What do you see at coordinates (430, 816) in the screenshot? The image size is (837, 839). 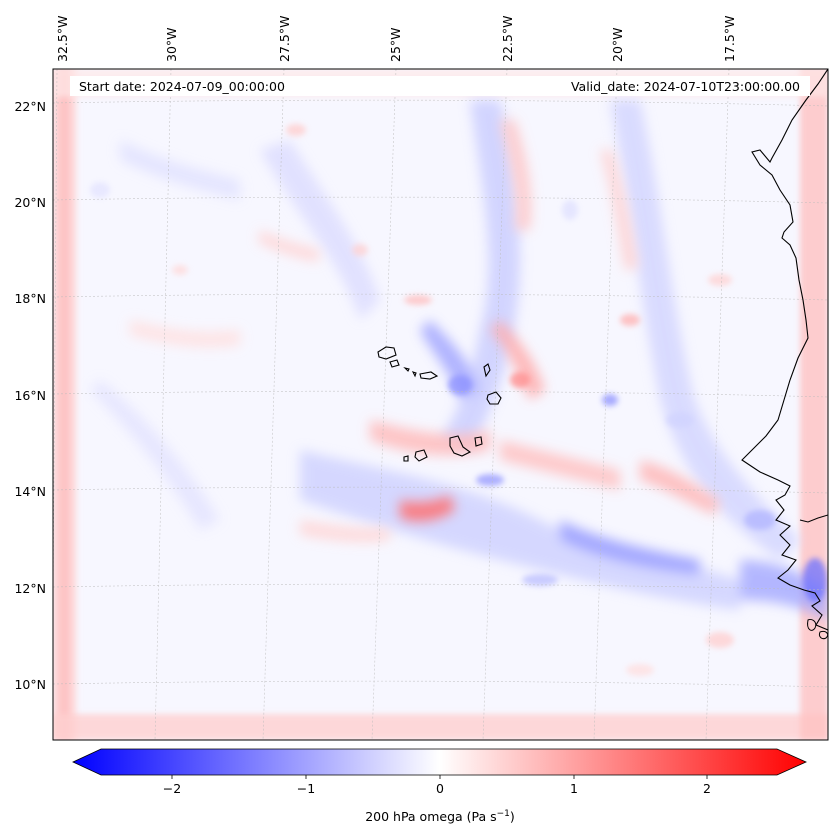 I see `colorbar-label-main: 200 hPa omega (Pa s` at bounding box center [430, 816].